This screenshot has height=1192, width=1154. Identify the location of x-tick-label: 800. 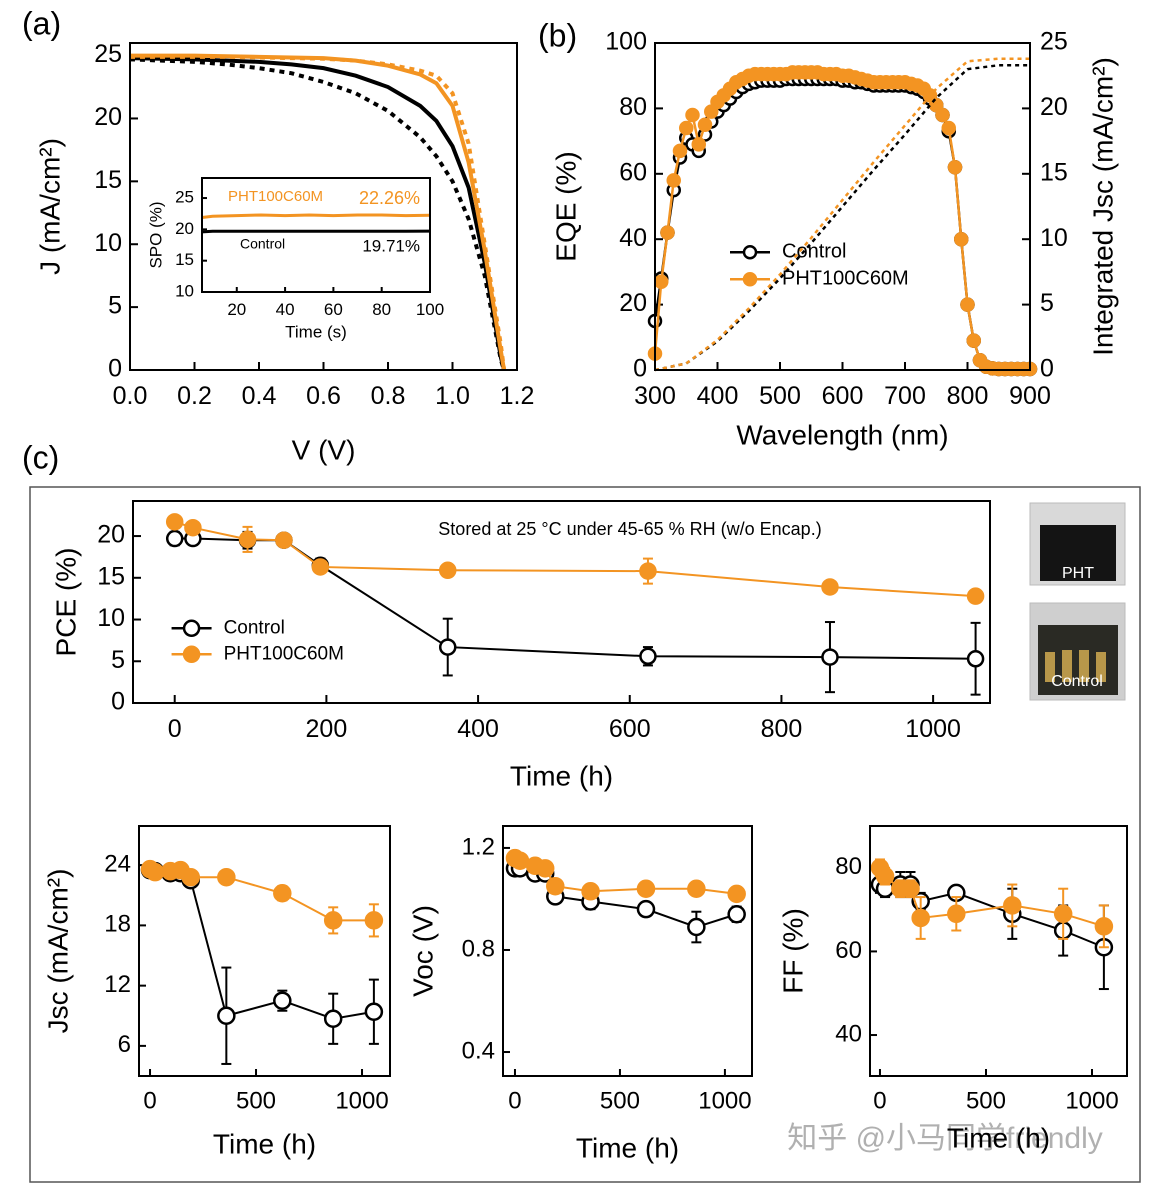
(968, 396).